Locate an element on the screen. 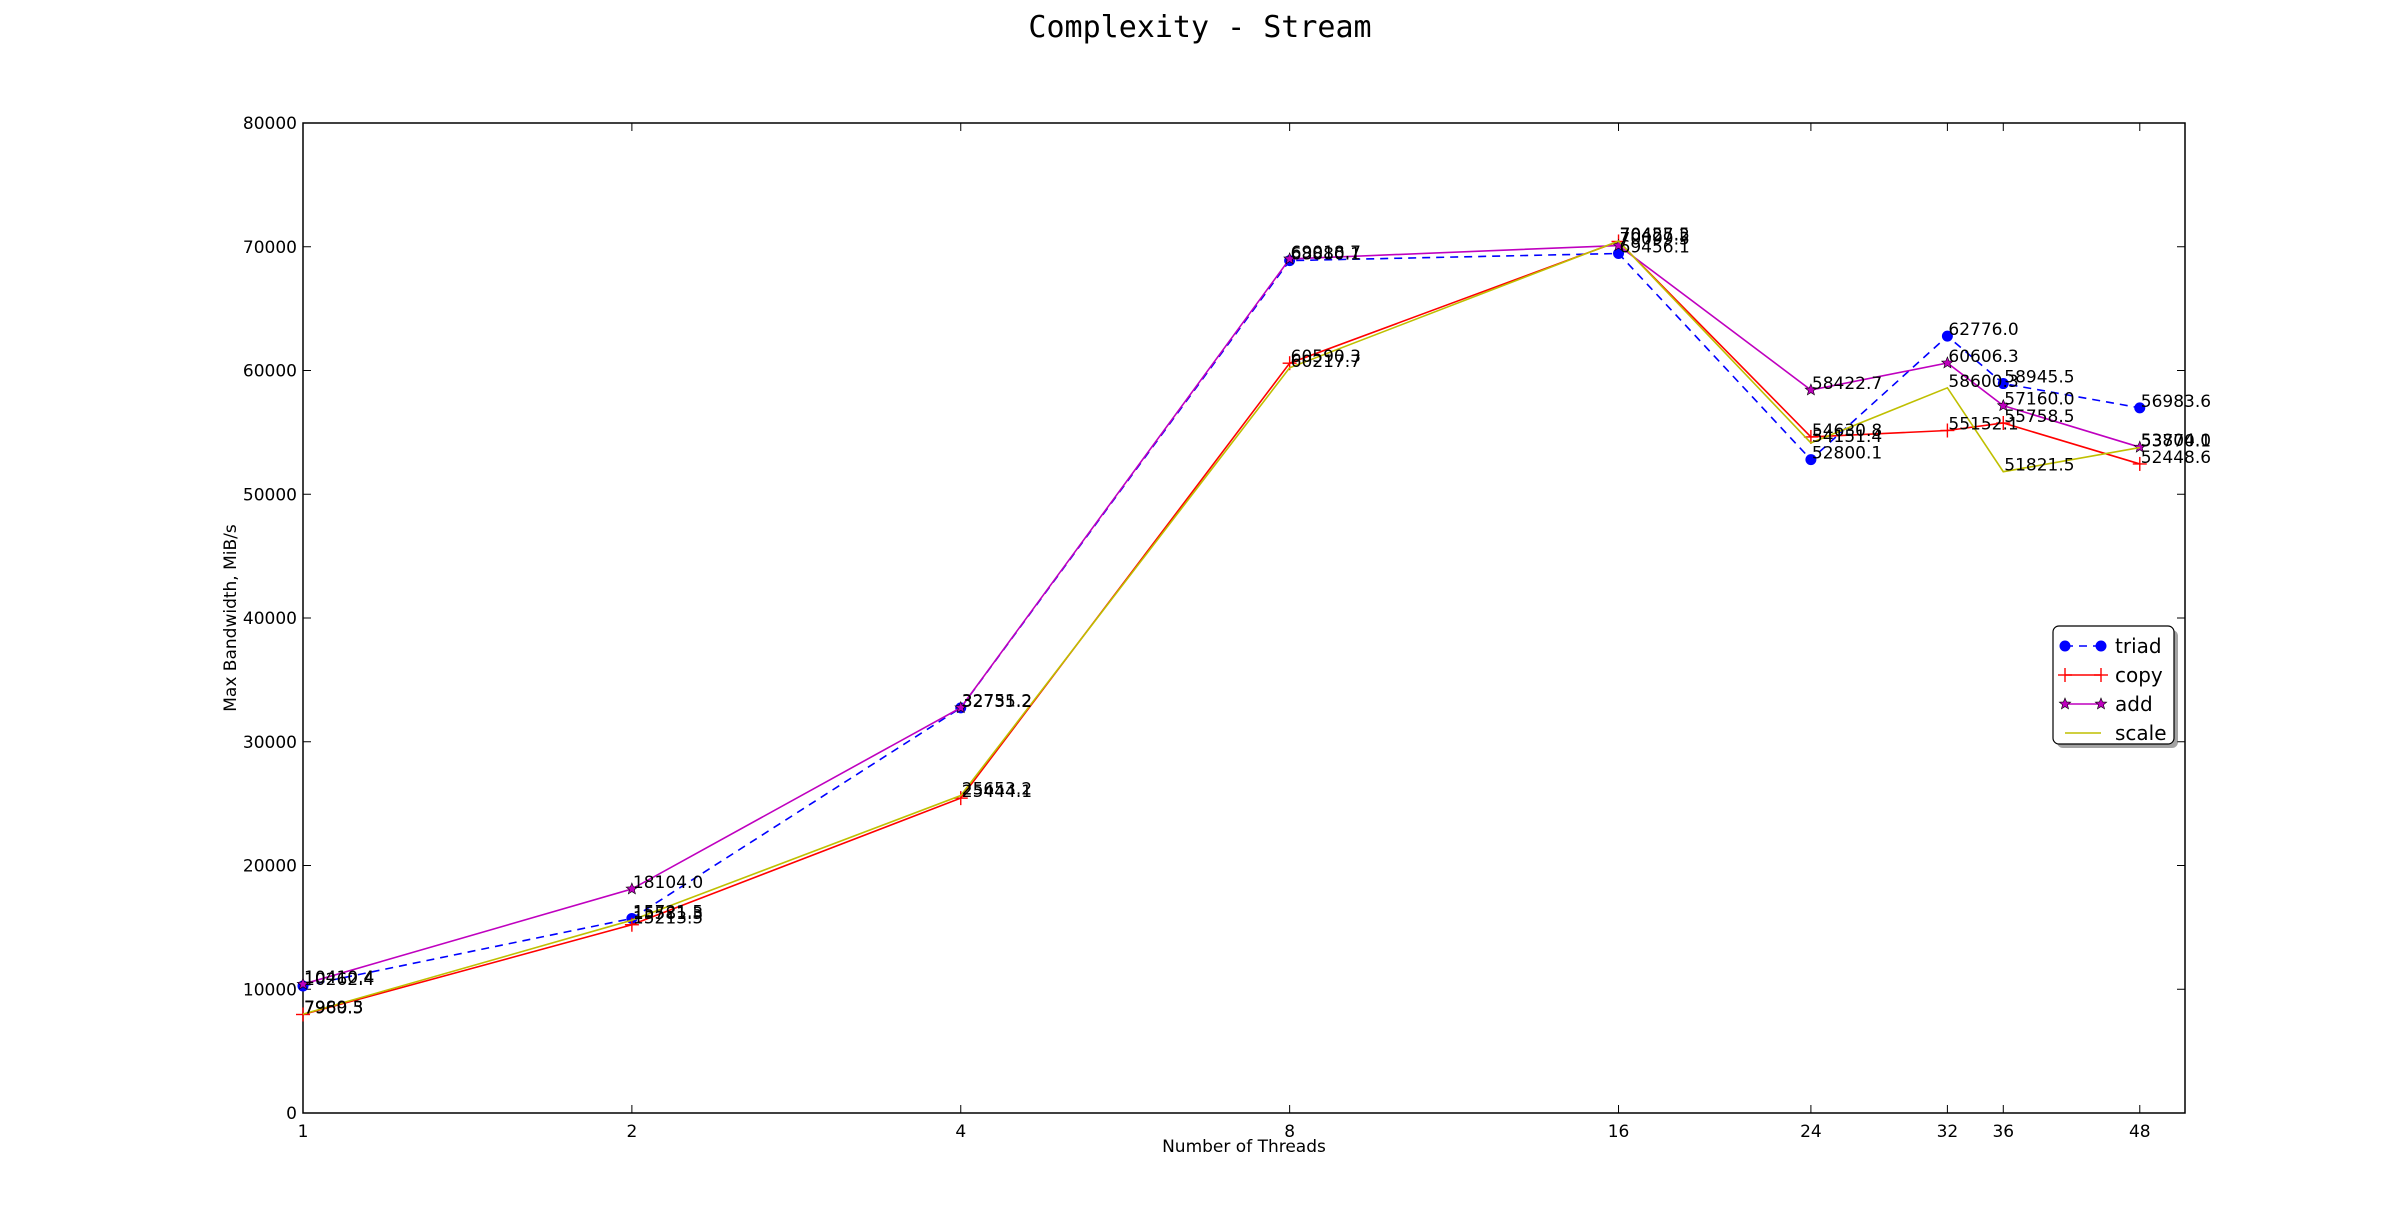  y-tick-label: 10000 is located at coordinates (270, 990).